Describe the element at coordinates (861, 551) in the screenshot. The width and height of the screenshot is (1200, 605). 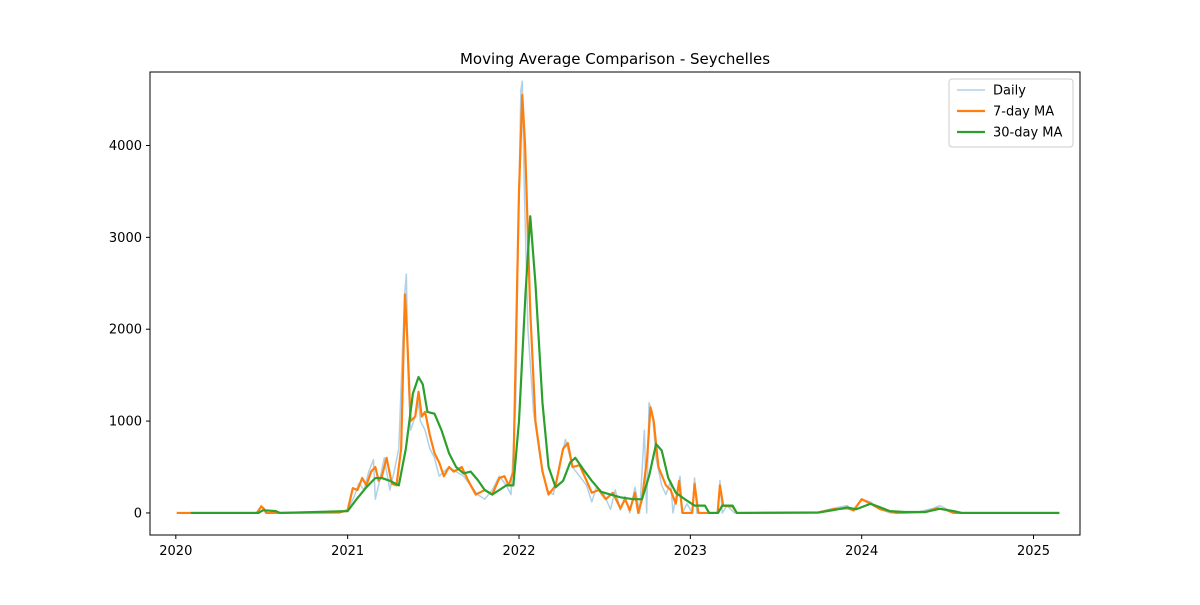
I see `x-tick-label: 2024` at that location.